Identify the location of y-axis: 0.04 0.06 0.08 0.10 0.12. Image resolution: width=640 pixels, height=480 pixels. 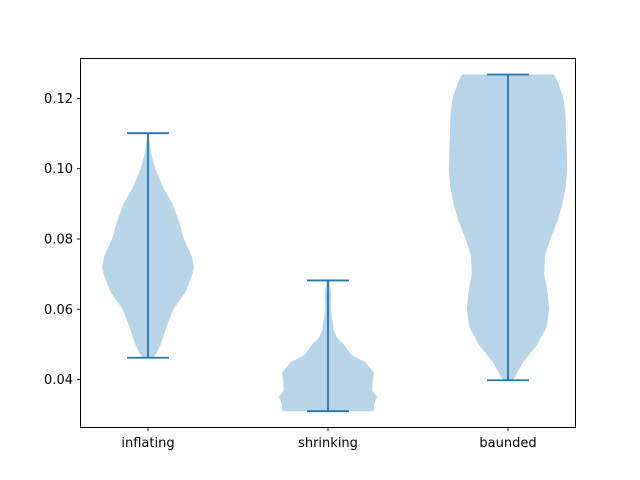
(62, 240).